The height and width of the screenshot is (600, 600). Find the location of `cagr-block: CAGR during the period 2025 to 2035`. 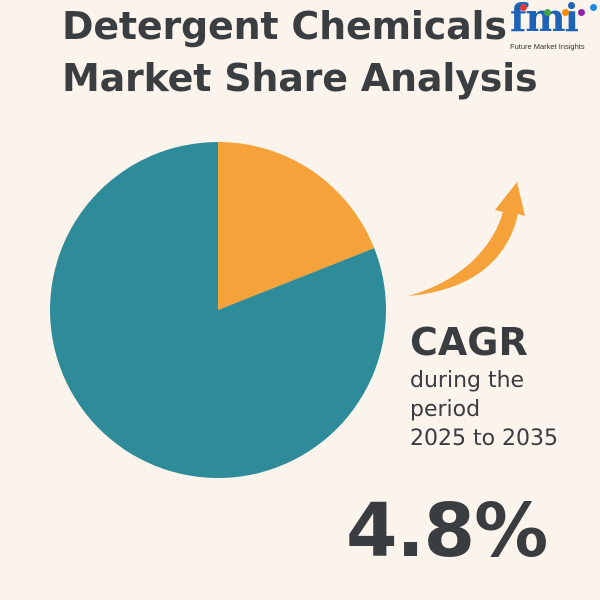

cagr-block: CAGR during the period 2025 to 2035 is located at coordinates (505, 385).